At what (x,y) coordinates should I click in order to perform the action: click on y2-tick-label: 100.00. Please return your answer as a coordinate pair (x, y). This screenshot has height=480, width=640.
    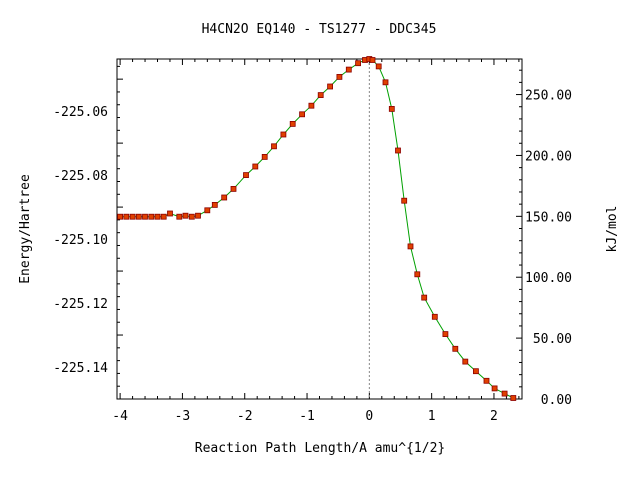
    Looking at the image, I should click on (548, 278).